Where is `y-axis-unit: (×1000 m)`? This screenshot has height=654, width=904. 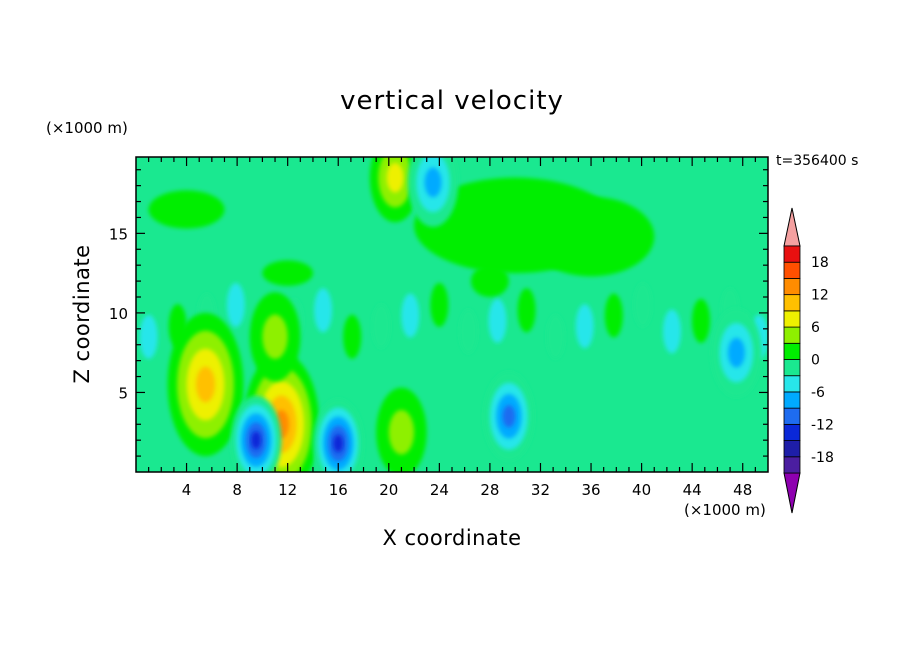 y-axis-unit: (×1000 m) is located at coordinates (87, 128).